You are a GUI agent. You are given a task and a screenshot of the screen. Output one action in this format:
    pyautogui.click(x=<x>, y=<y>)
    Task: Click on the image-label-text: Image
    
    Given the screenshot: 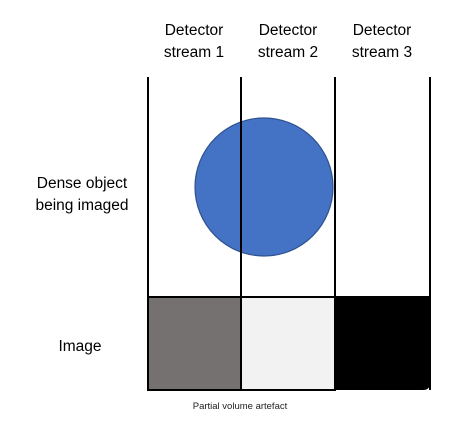 What is the action you would take?
    pyautogui.click(x=80, y=346)
    